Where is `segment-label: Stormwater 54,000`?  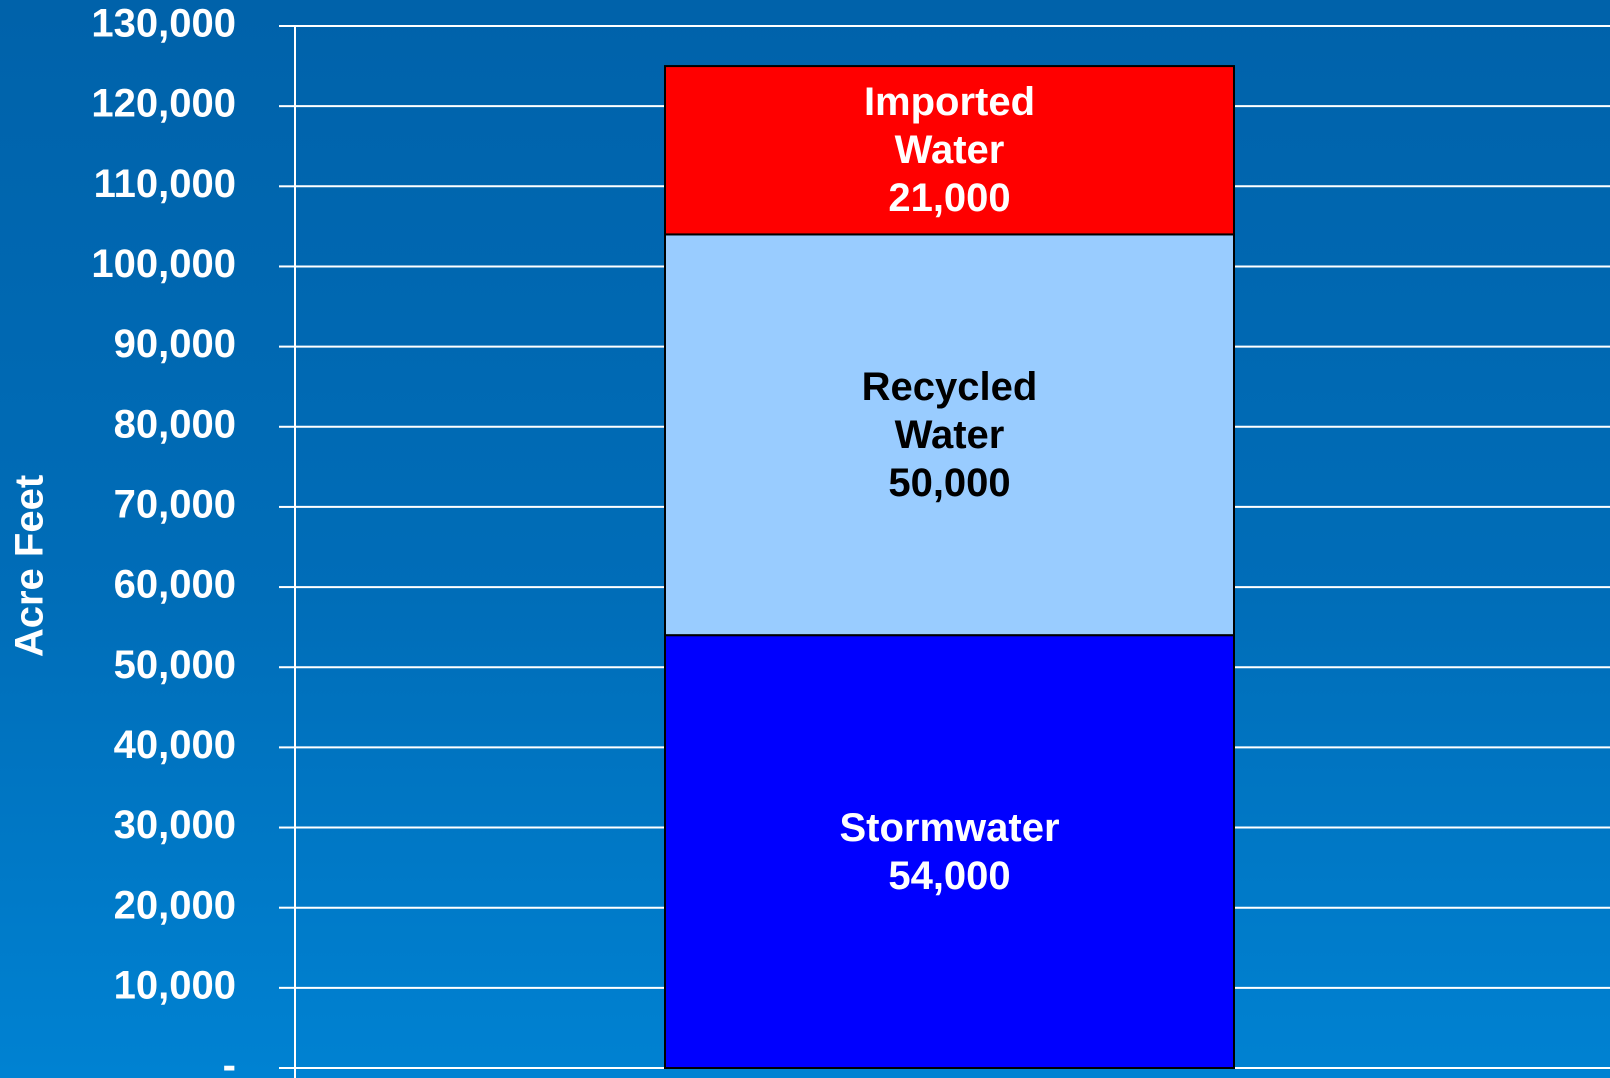 segment-label: Stormwater 54,000 is located at coordinates (949, 852).